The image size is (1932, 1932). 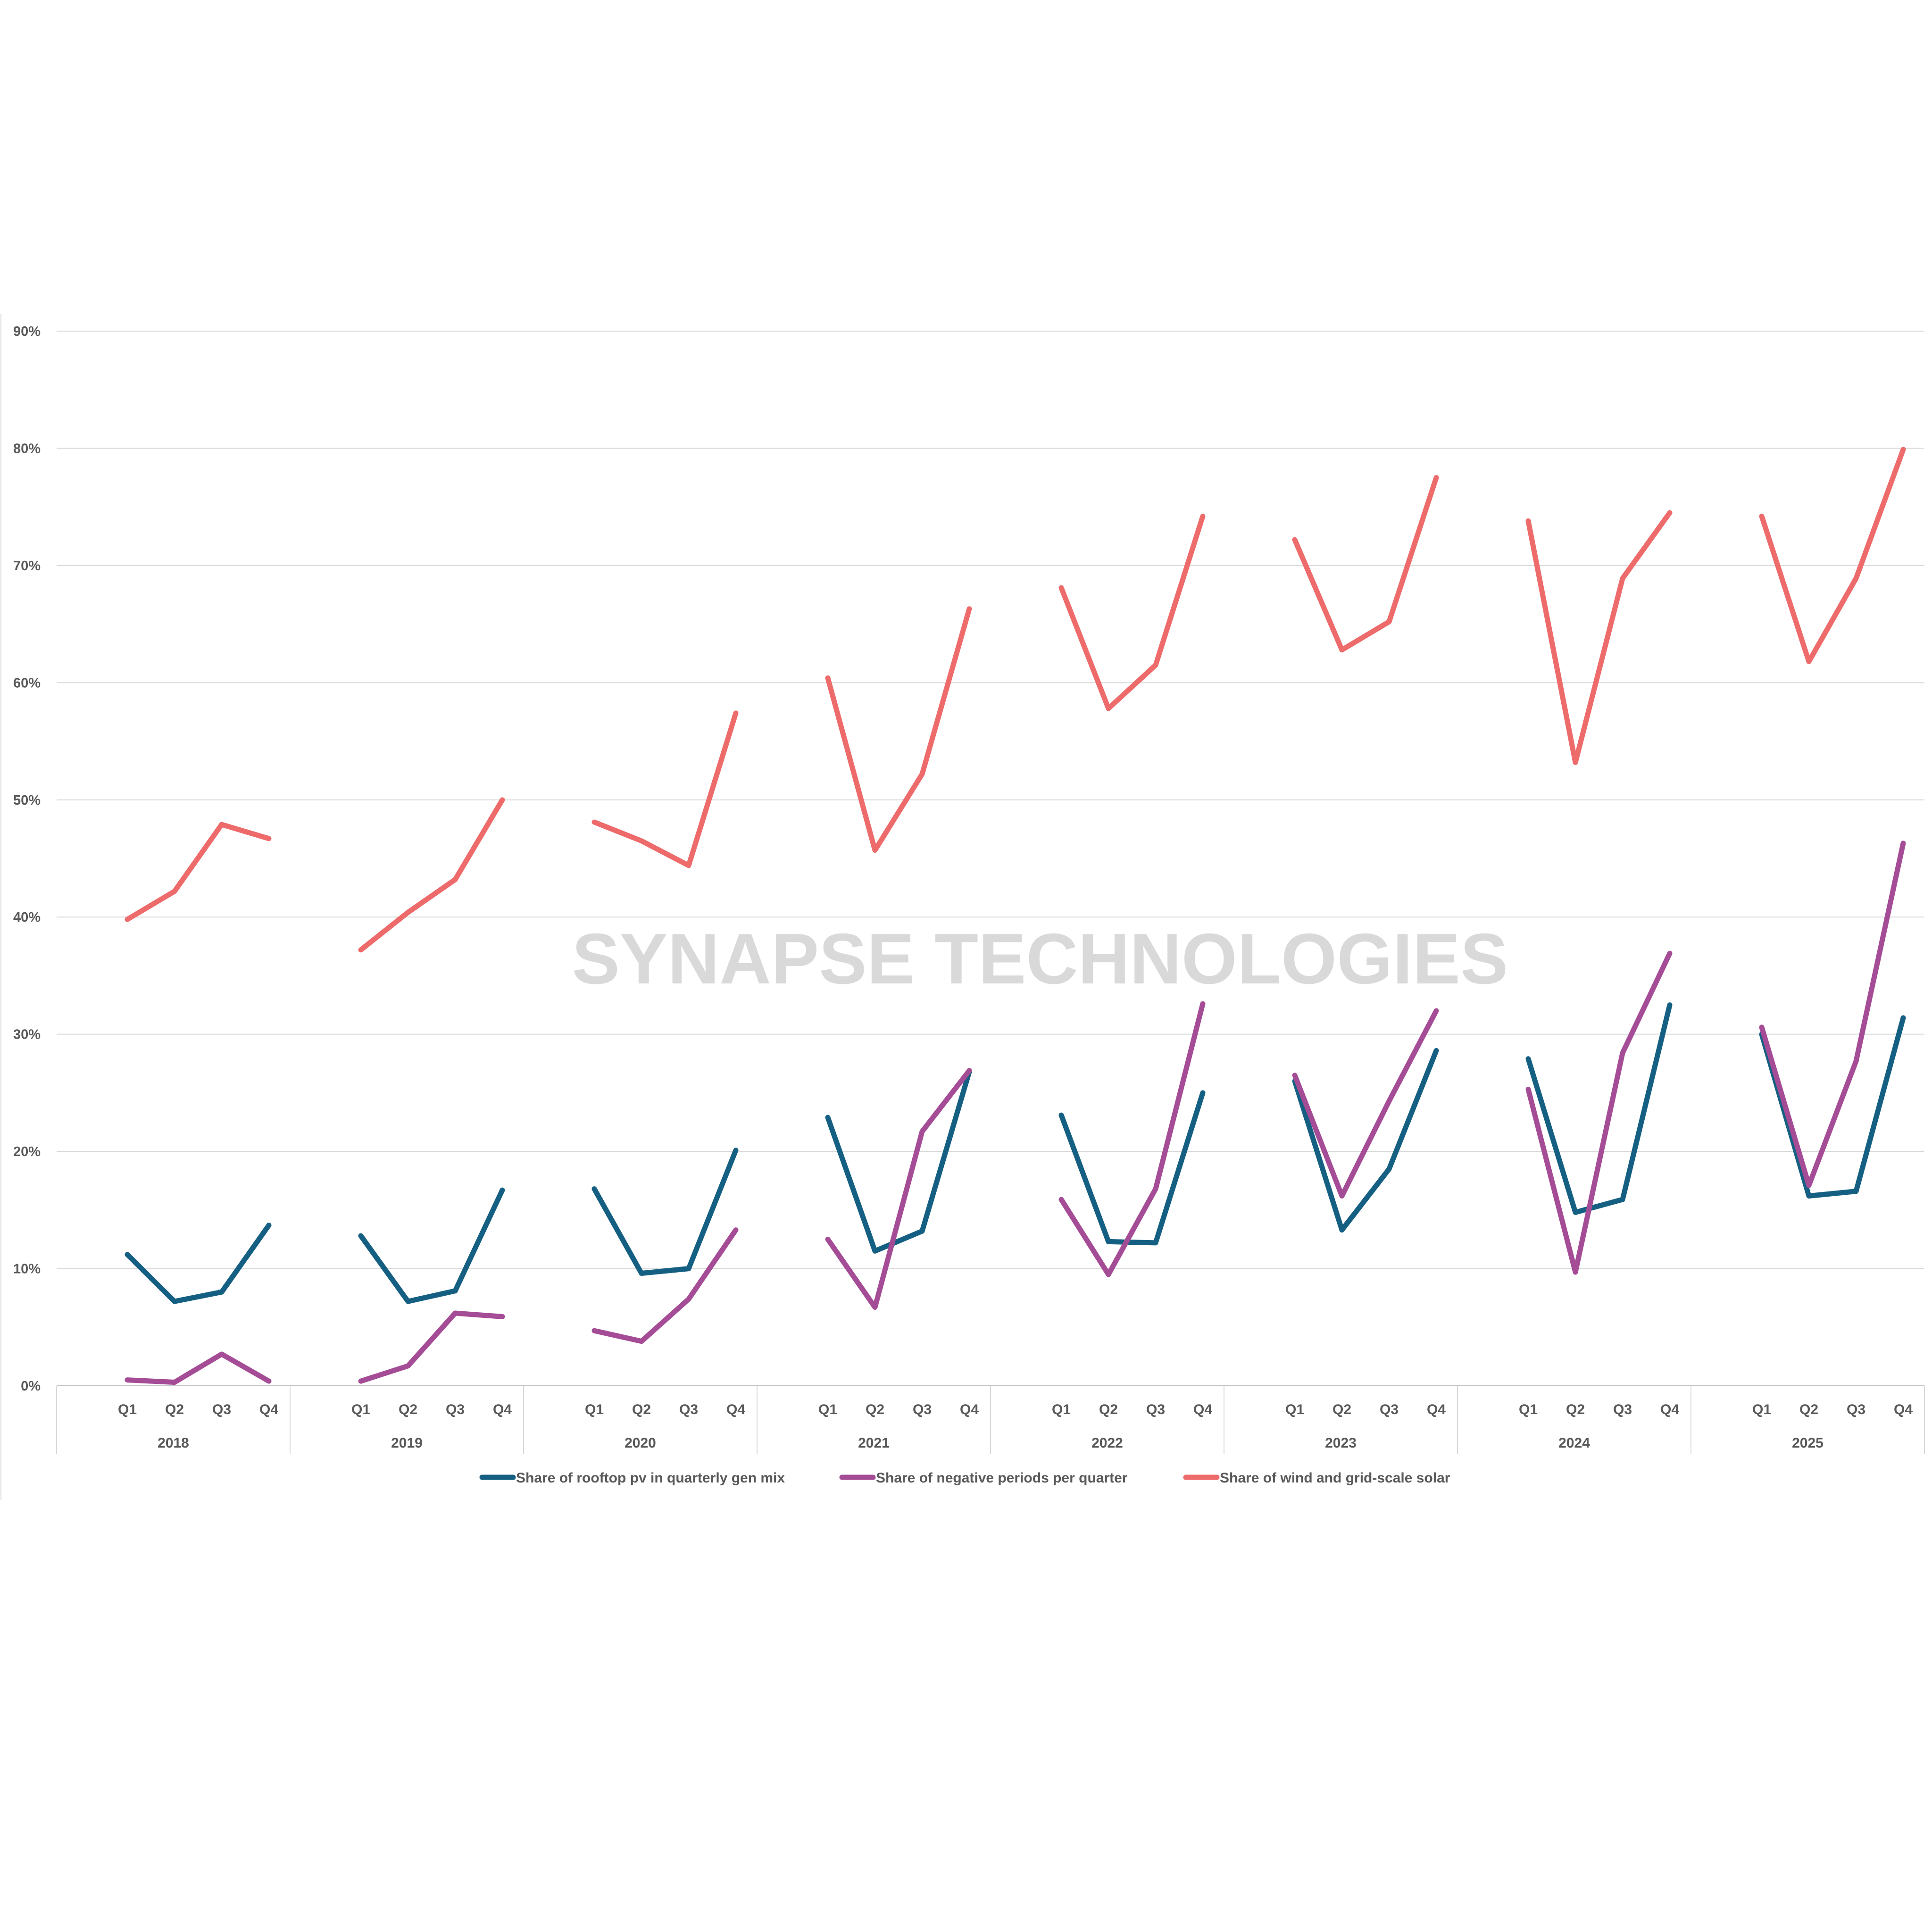 I want to click on watermark-text: SYNAPSE TECHNOLOGIES, so click(x=1040, y=959).